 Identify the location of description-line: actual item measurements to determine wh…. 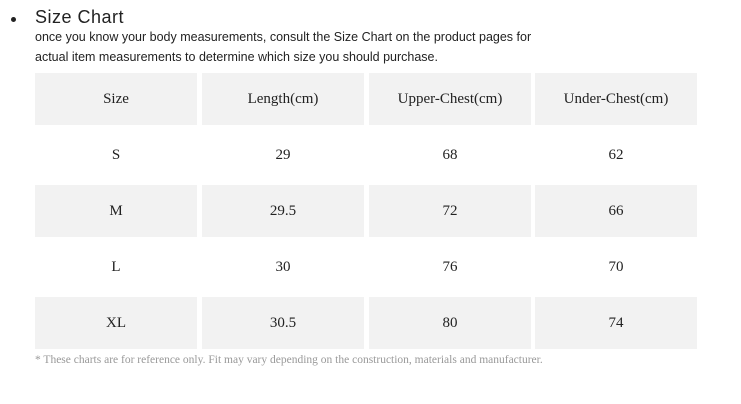
(236, 57).